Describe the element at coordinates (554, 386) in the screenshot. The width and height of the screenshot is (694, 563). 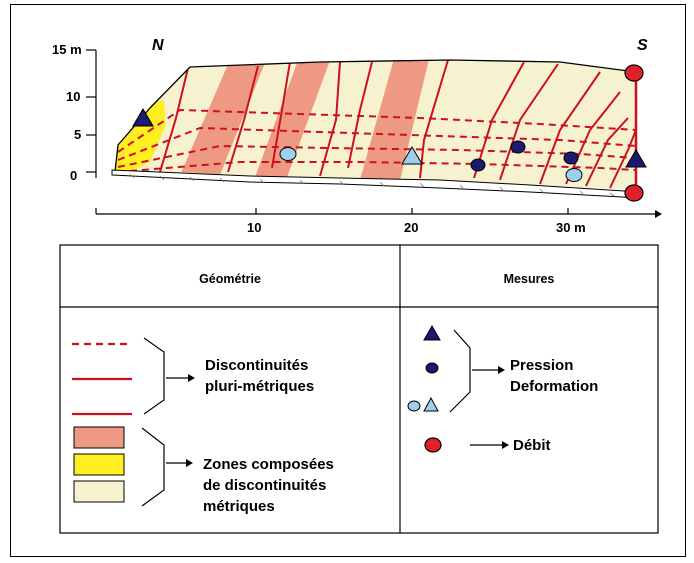
I see `pressure-label-line2: Deformation` at that location.